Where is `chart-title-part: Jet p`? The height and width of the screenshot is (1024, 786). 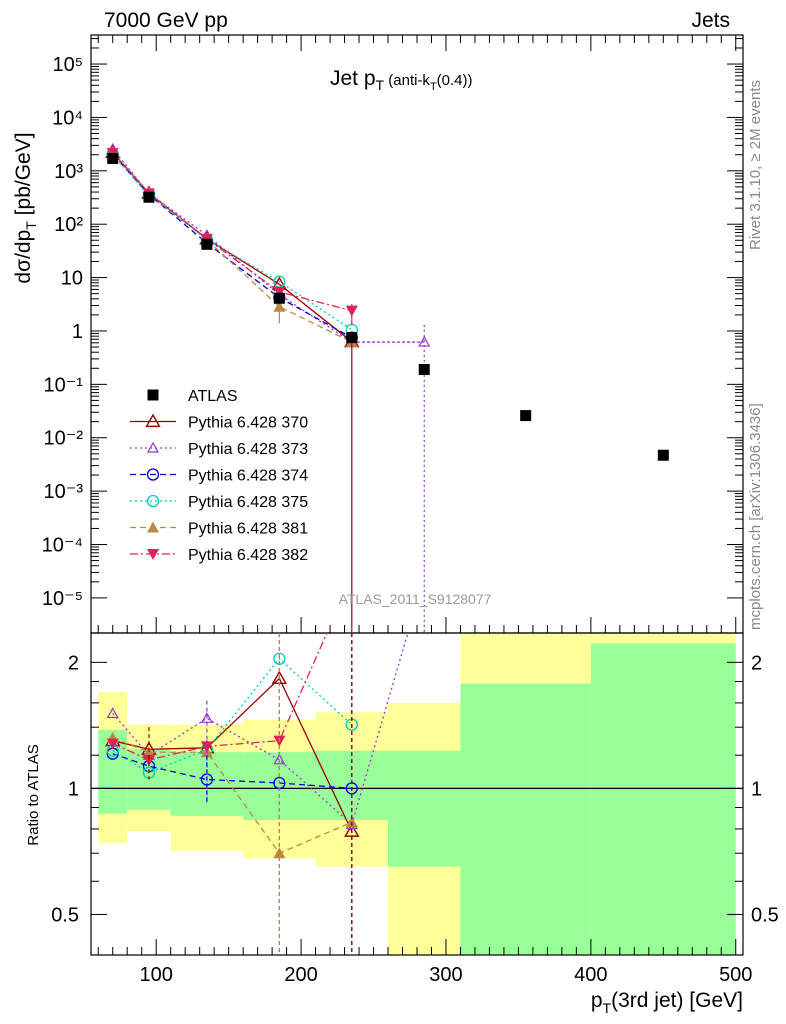 chart-title-part: Jet p is located at coordinates (353, 78).